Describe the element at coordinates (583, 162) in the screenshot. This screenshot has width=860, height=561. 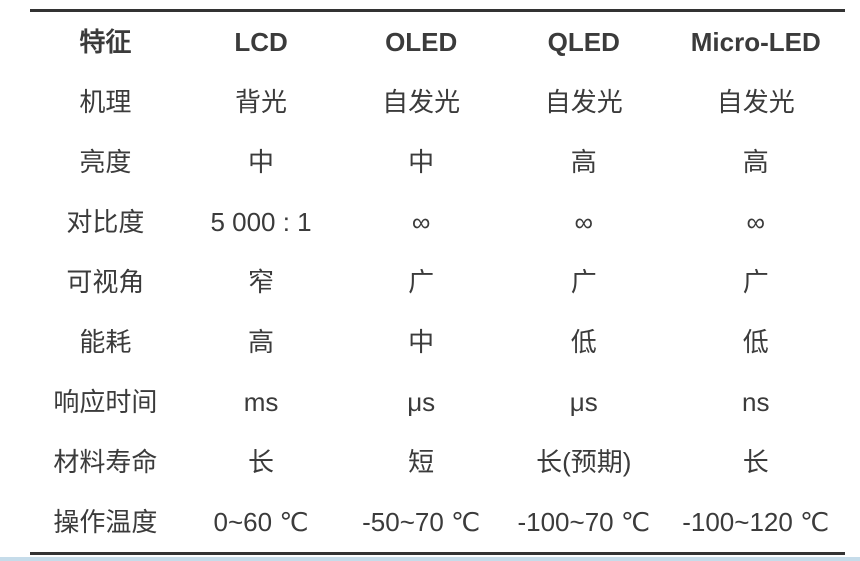
I see `cell-qled-row-1: 高` at that location.